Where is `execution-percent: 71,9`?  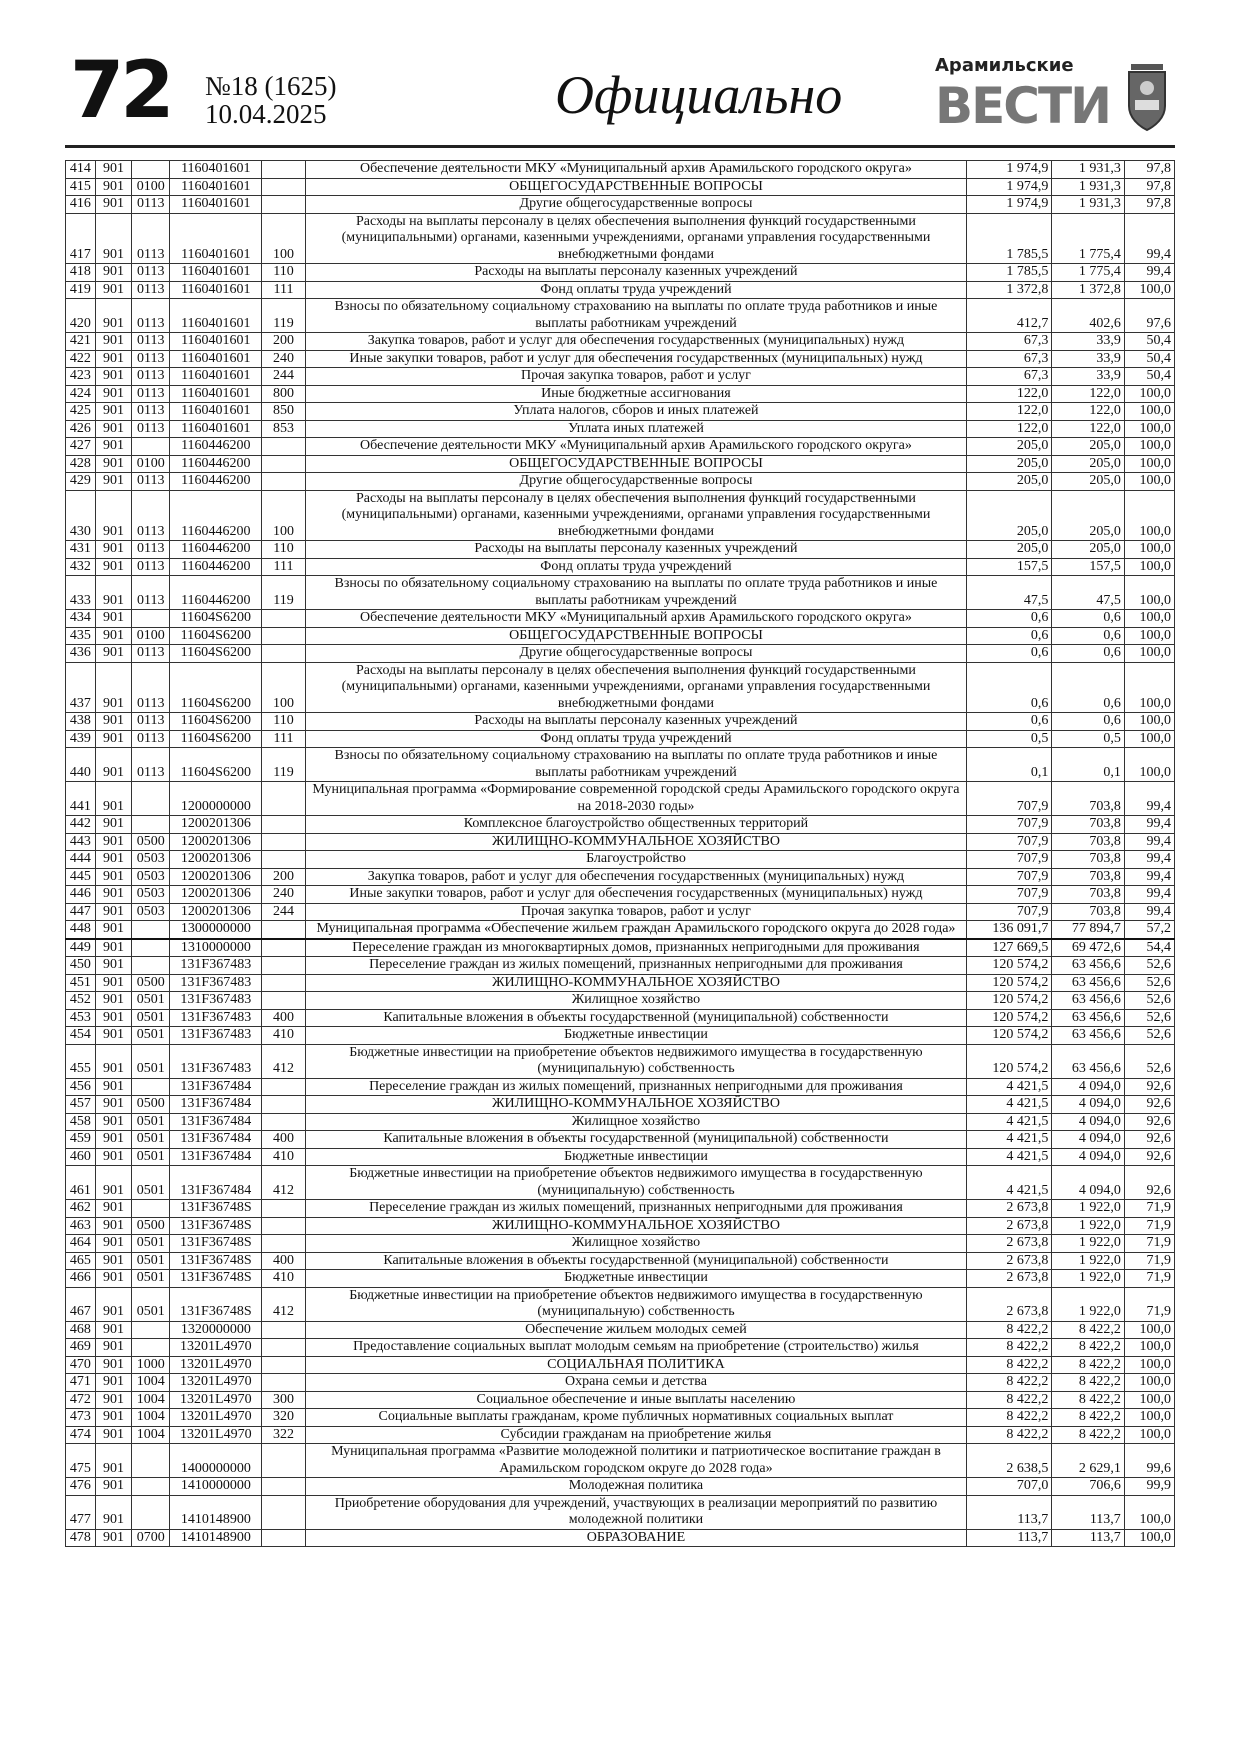 execution-percent: 71,9 is located at coordinates (1149, 1243).